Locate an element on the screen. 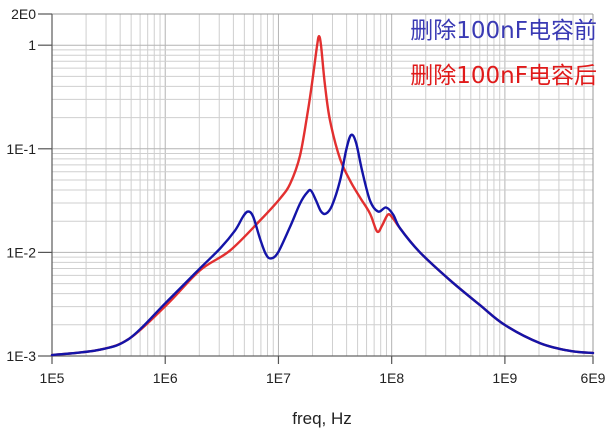  x-tick-label: 1E9 is located at coordinates (504, 378).